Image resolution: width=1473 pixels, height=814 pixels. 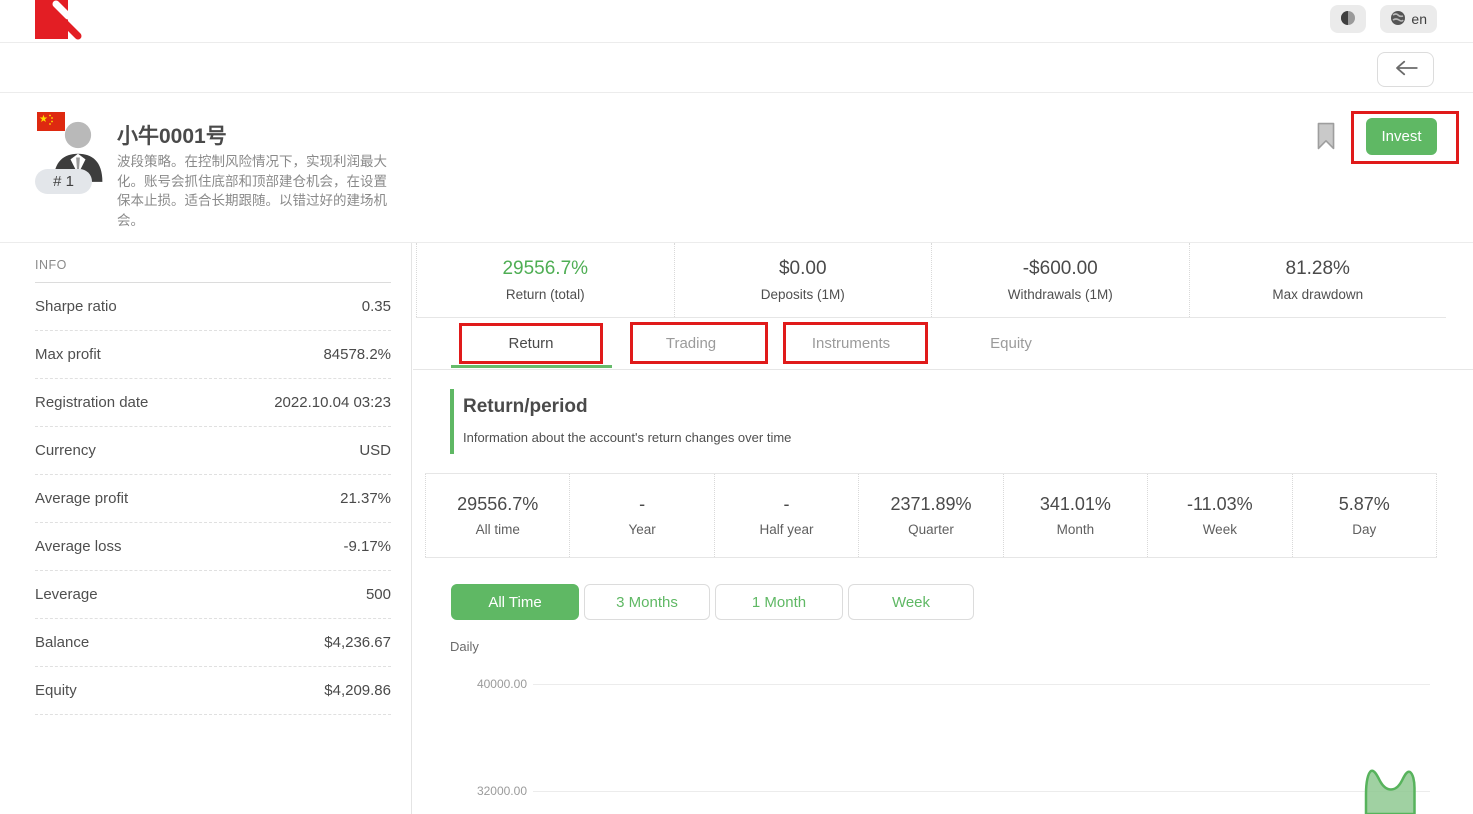 What do you see at coordinates (59, 23) in the screenshot?
I see `brand-logo-icon` at bounding box center [59, 23].